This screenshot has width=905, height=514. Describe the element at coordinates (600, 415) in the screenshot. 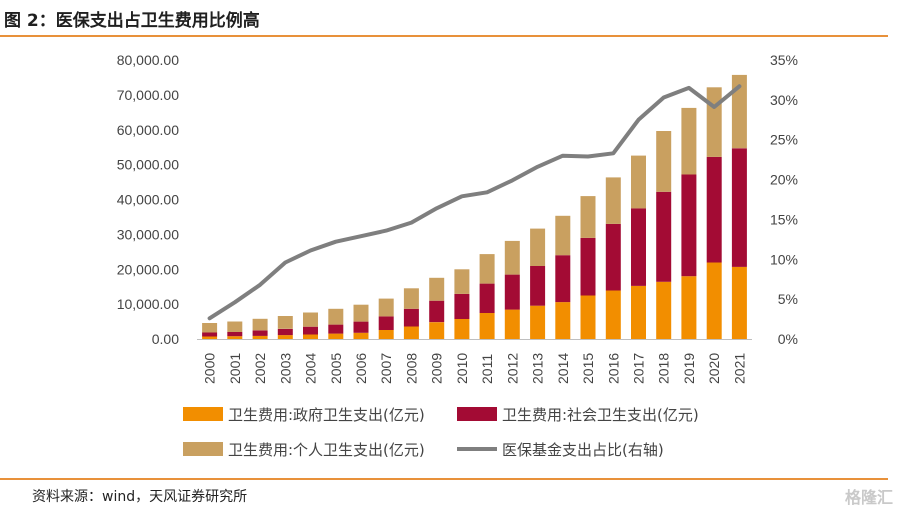

I see `legend-social-label: 卫生费用:社会卫生支出(亿元)` at that location.